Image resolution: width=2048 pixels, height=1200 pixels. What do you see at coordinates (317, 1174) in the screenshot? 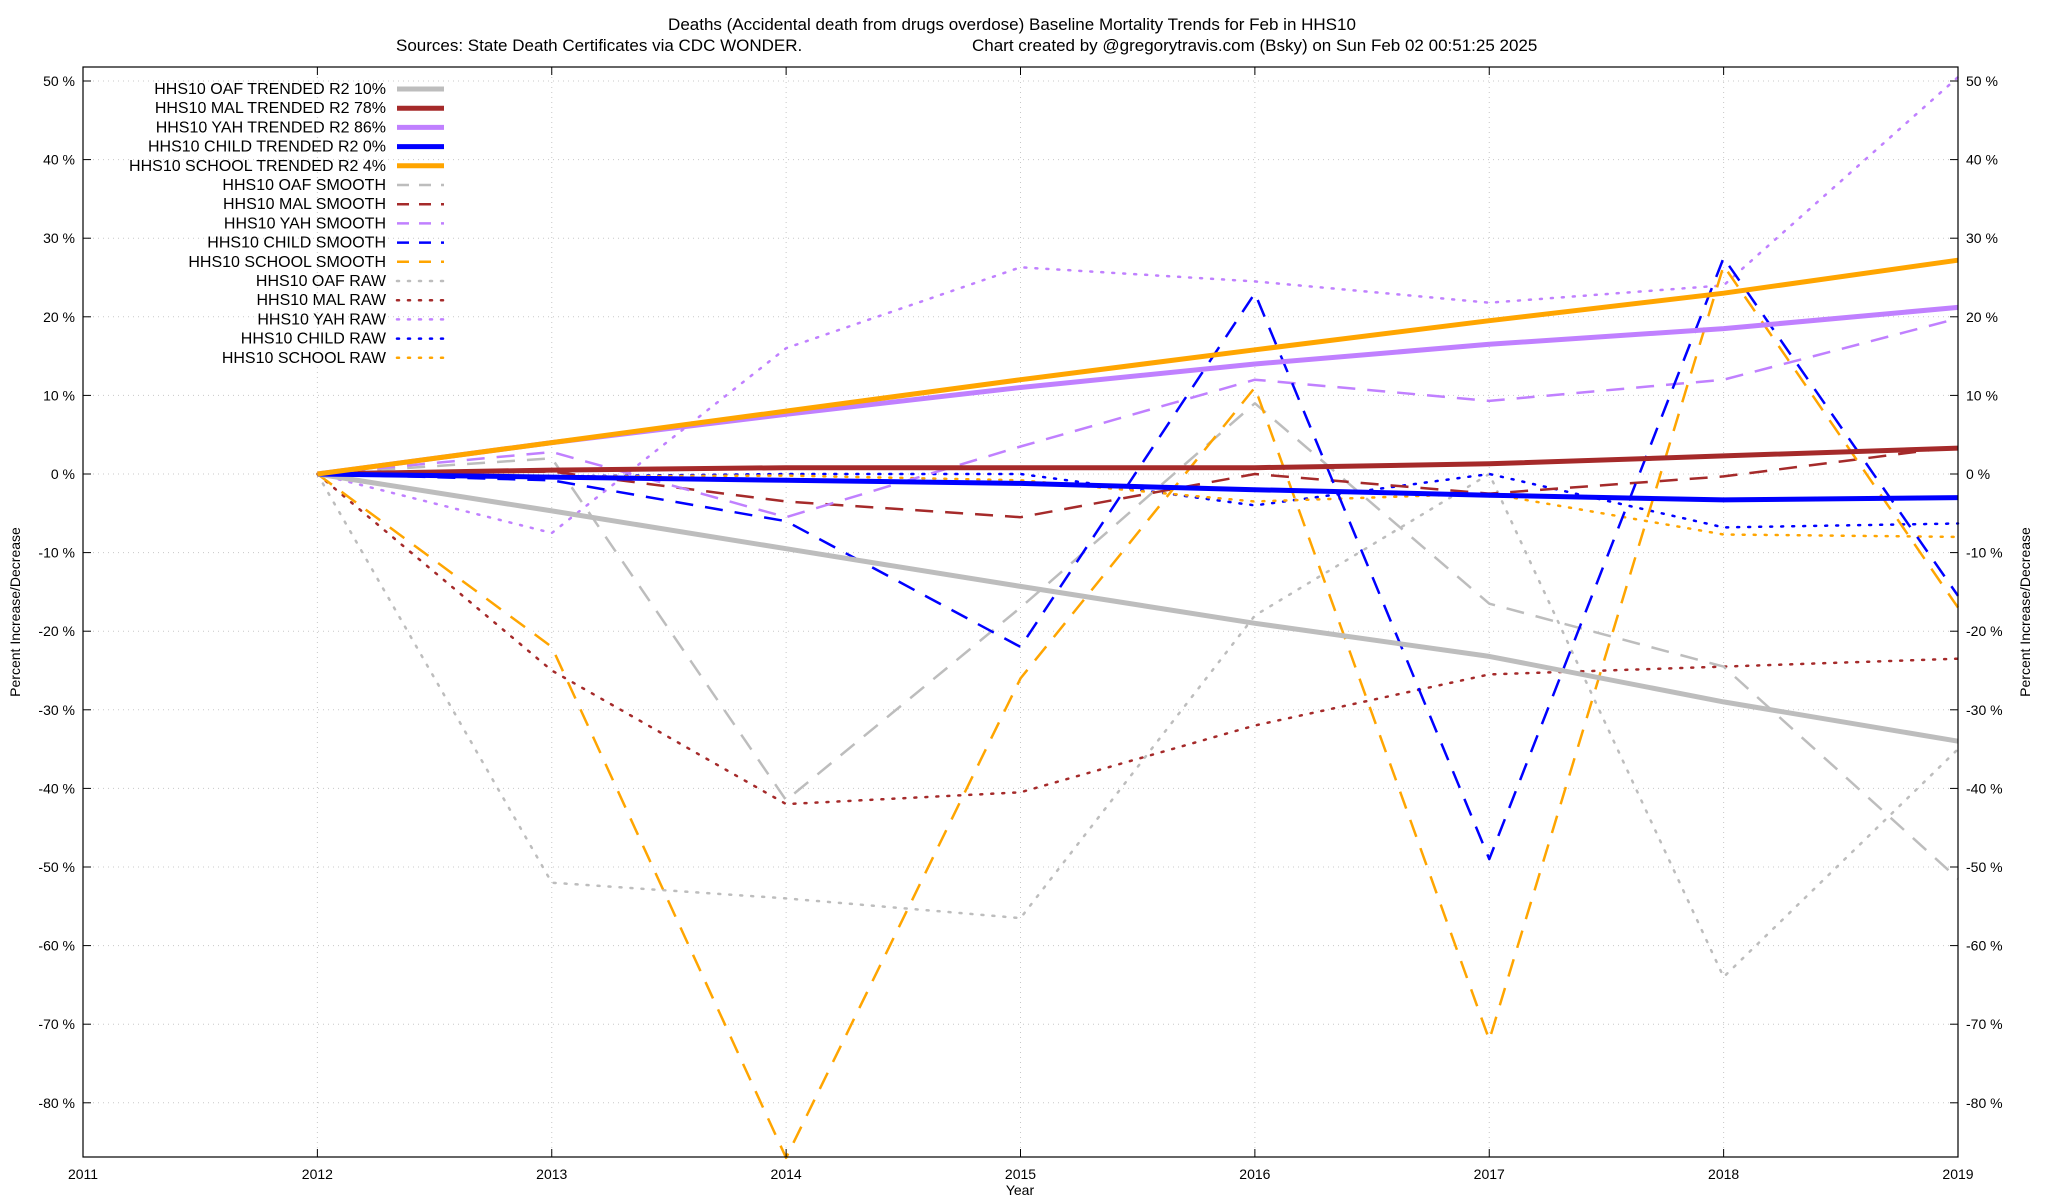
I see `x-tick-label: 2012` at bounding box center [317, 1174].